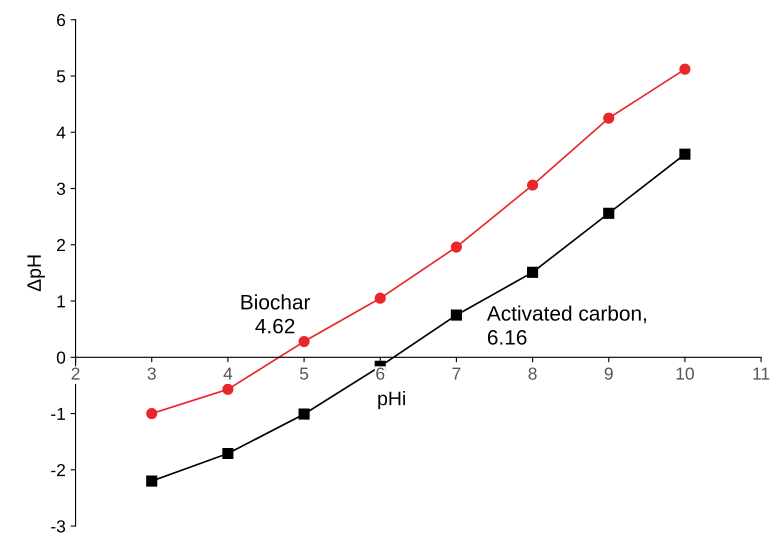 The image size is (779, 533). Describe the element at coordinates (227, 374) in the screenshot. I see `x-tick-label: 4` at that location.